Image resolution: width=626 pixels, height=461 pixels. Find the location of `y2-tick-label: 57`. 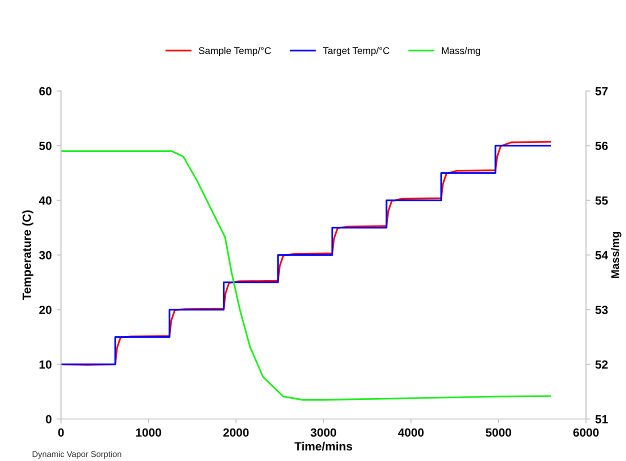

y2-tick-label: 57 is located at coordinates (601, 91).